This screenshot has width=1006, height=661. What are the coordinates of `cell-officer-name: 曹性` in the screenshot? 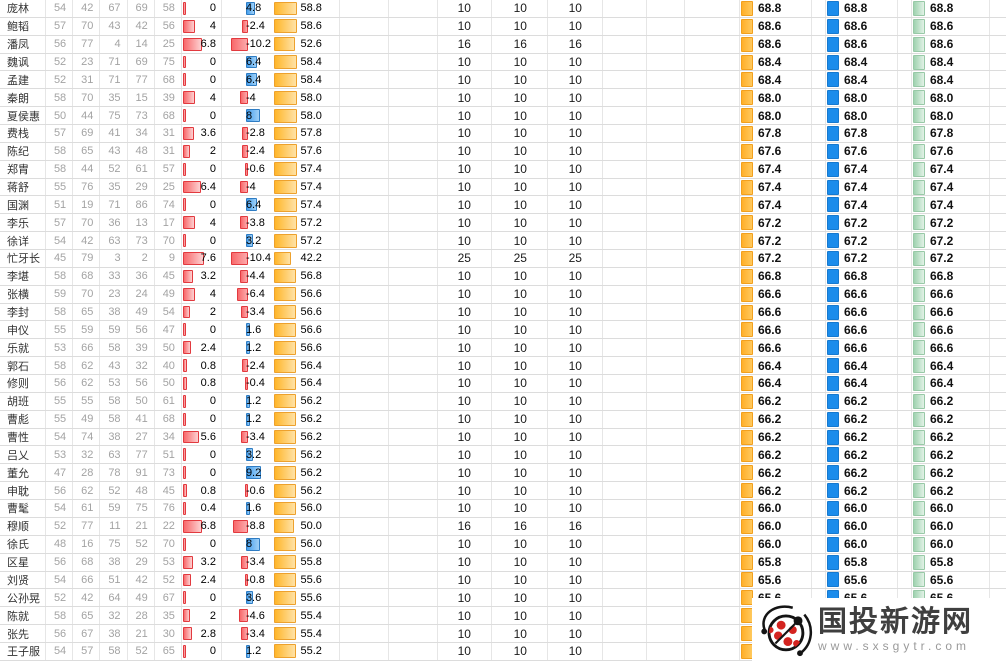 It's located at (23, 437).